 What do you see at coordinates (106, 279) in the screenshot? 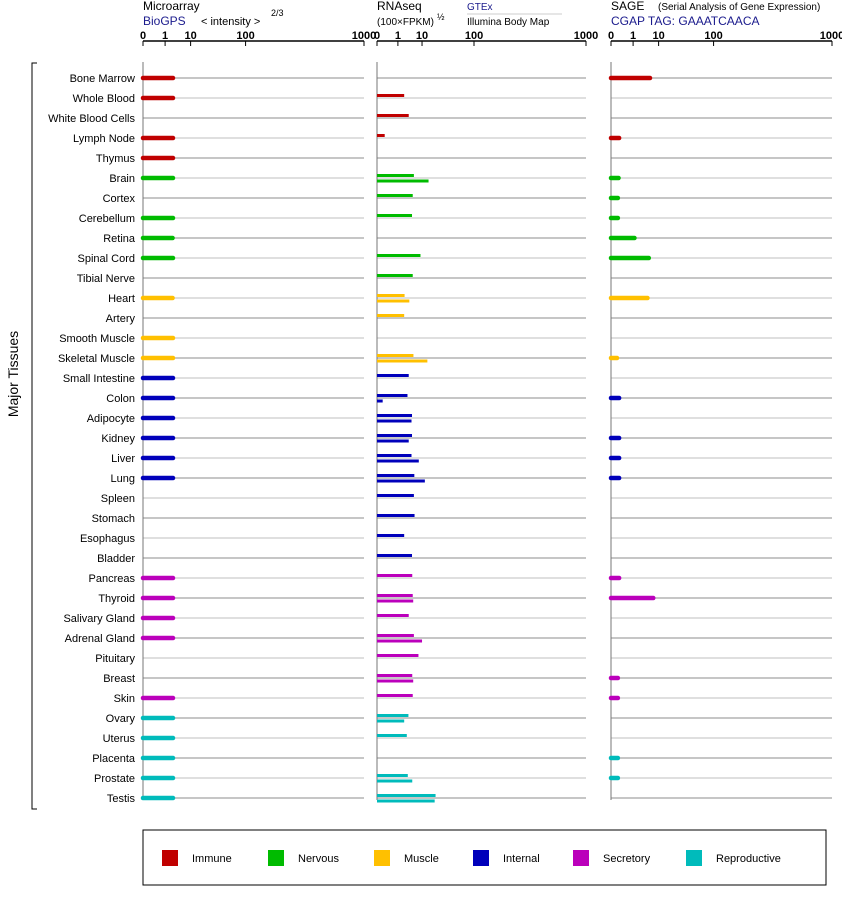
I see `tissue-label: Tibial Nerve` at bounding box center [106, 279].